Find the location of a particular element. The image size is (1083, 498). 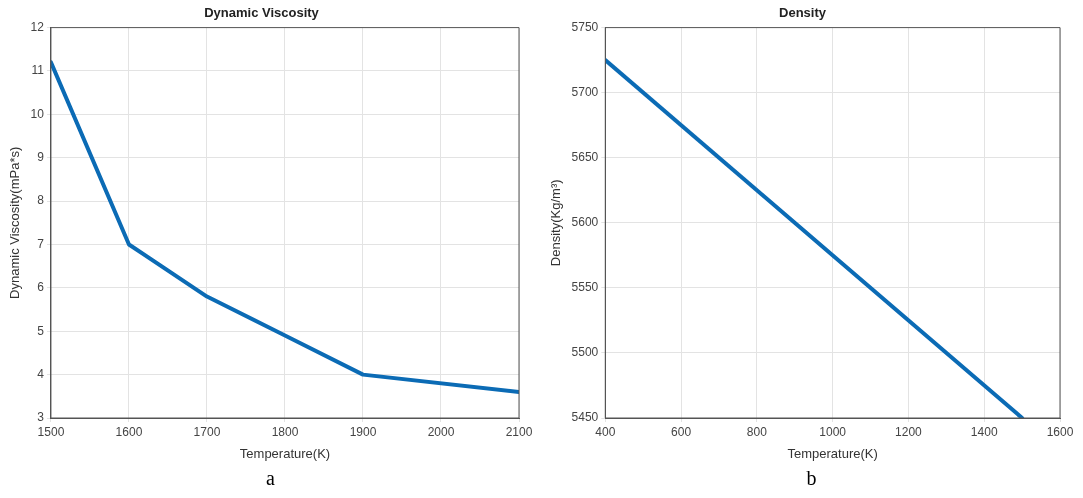

x-tick-label: 600 is located at coordinates (681, 431).